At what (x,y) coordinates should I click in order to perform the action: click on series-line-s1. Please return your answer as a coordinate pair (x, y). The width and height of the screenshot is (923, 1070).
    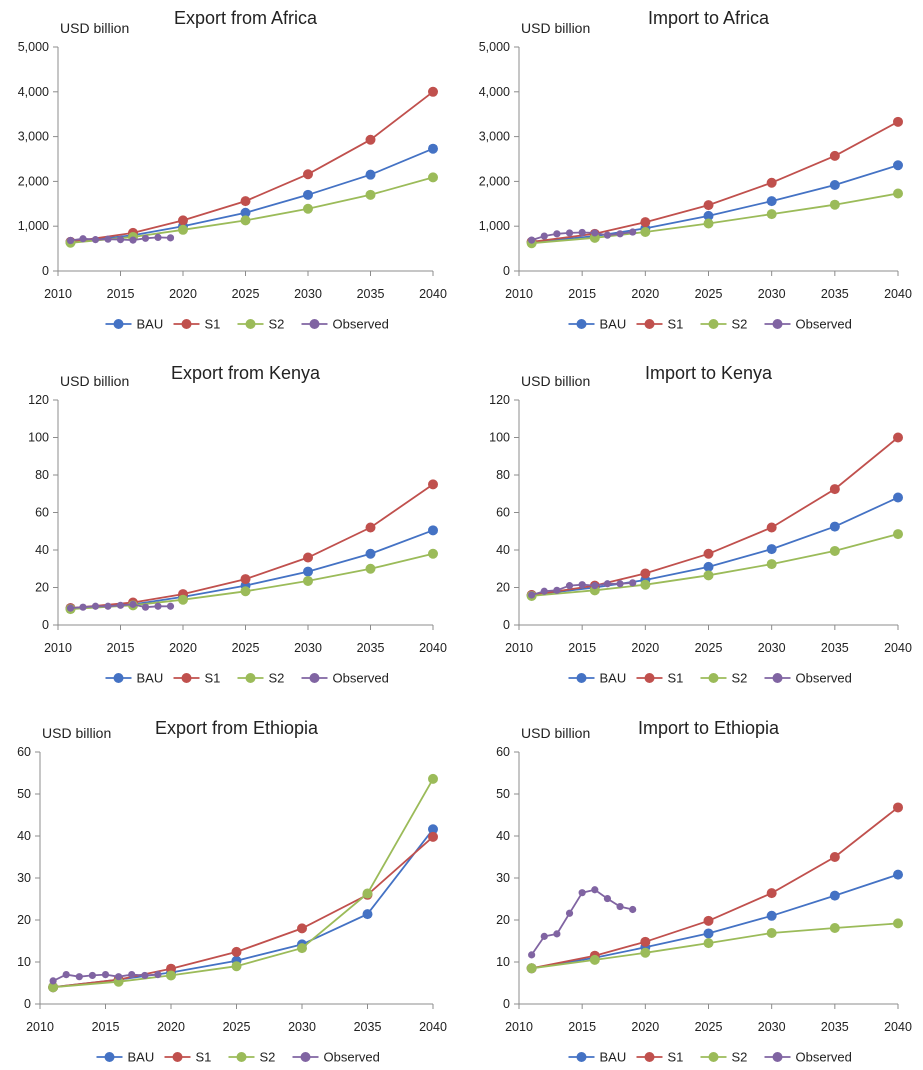
    Looking at the image, I should click on (715, 888).